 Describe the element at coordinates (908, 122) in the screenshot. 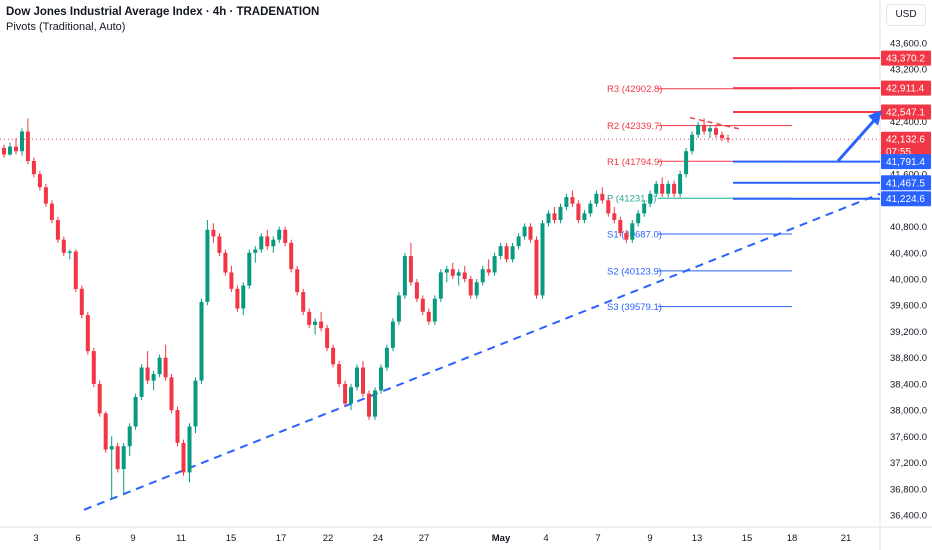

I see `price-tick-label: 42,400.0` at that location.